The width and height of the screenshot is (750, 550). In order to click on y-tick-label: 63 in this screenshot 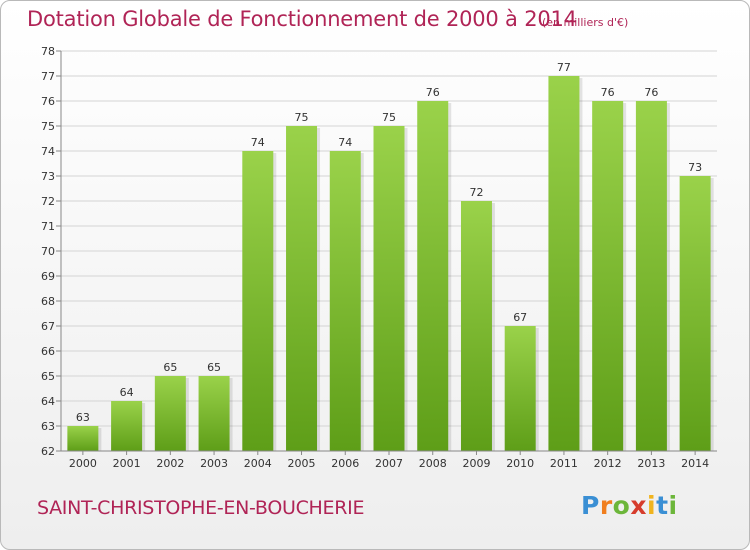, I will do `click(48, 426)`.